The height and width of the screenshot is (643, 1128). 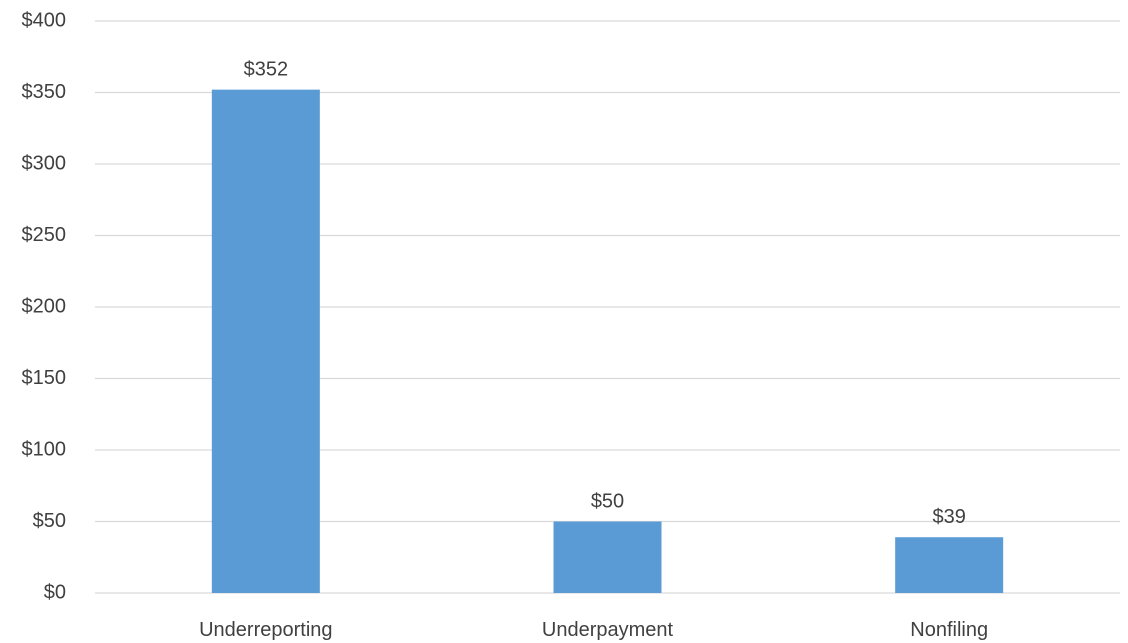 What do you see at coordinates (44, 378) in the screenshot?
I see `y-tick-label: $150` at bounding box center [44, 378].